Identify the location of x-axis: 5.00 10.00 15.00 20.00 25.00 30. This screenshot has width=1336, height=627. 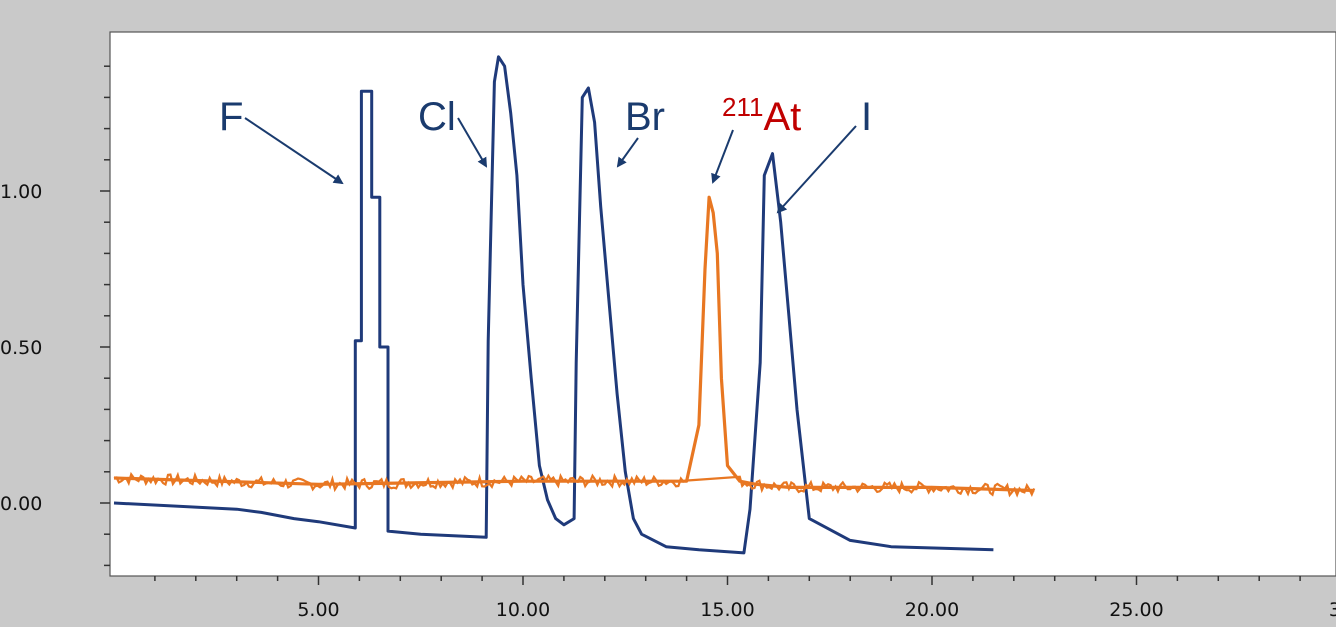
(745, 598).